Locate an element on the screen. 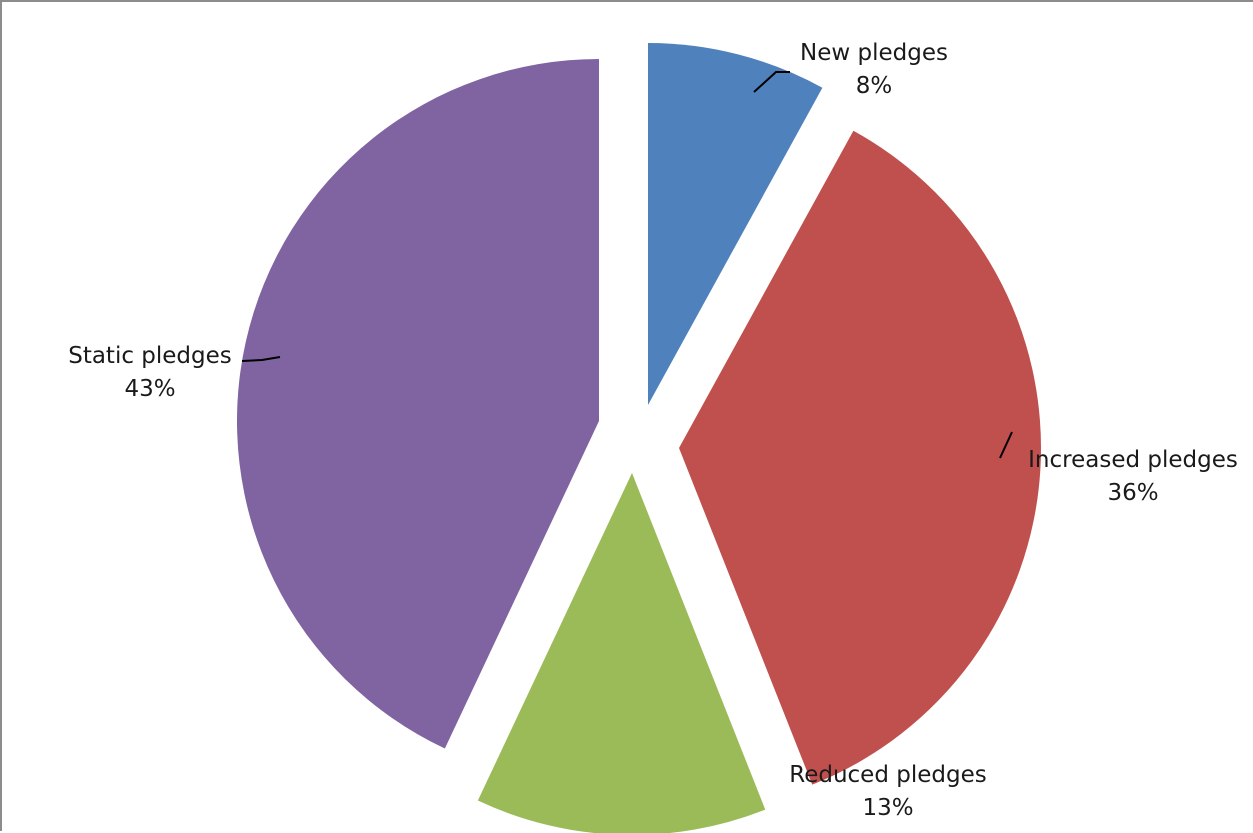 The height and width of the screenshot is (833, 1253). leader-line-static-pledges is located at coordinates (261, 359).